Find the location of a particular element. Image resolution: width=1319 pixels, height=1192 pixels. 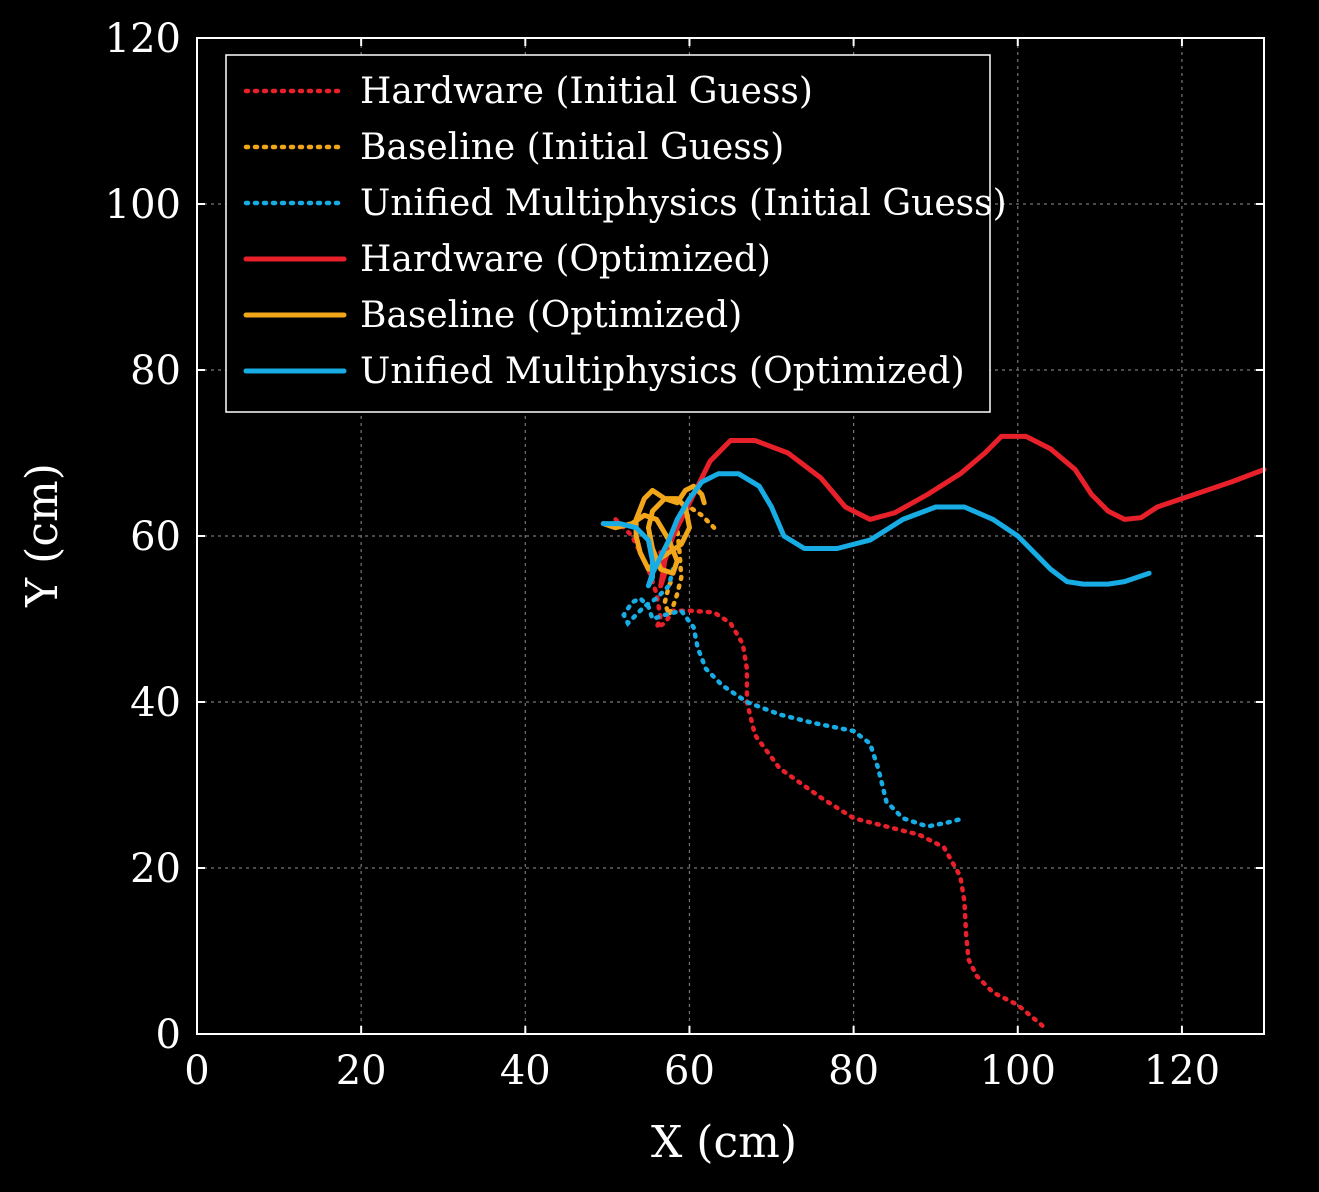

legend-label-unified-optimized: Unified Multiphysics (Optimized) is located at coordinates (662, 371).